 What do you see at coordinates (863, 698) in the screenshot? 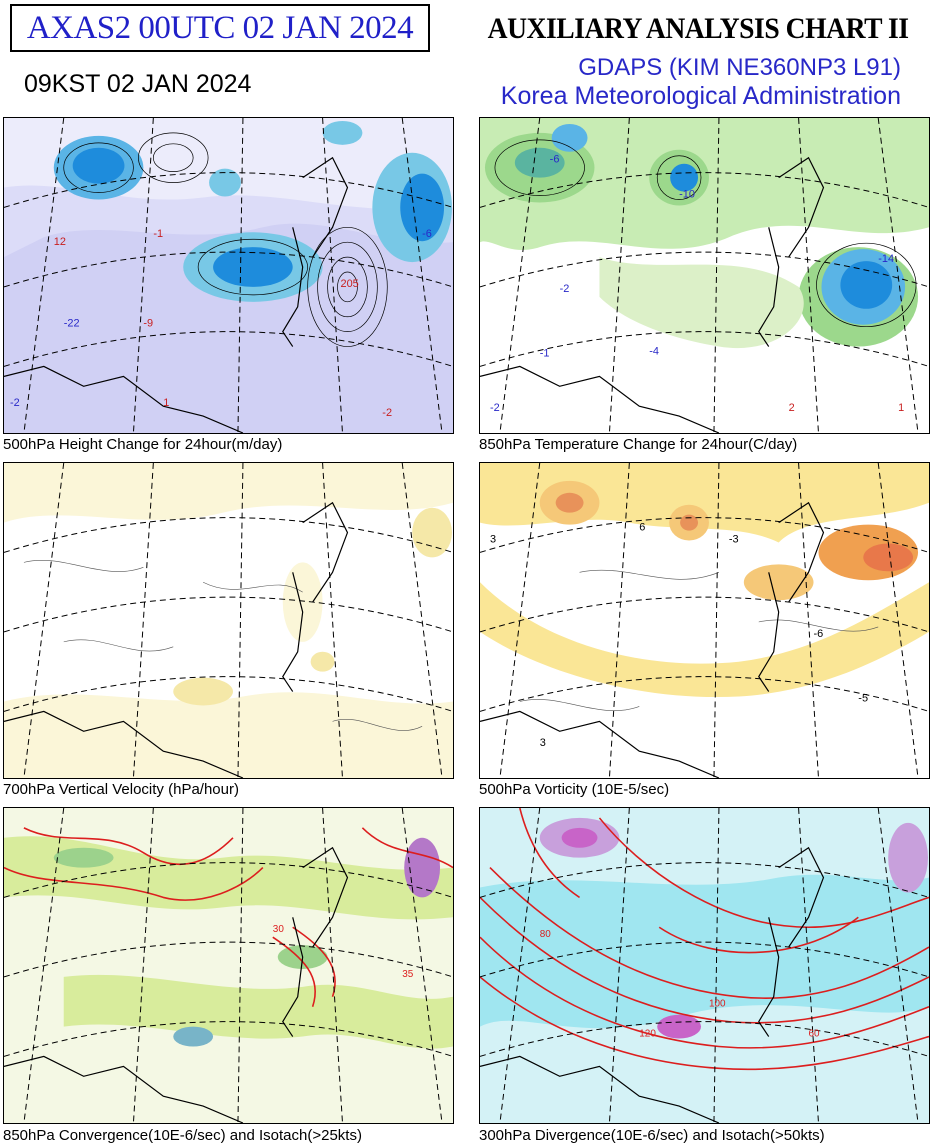
I see `map-label: -5` at bounding box center [863, 698].